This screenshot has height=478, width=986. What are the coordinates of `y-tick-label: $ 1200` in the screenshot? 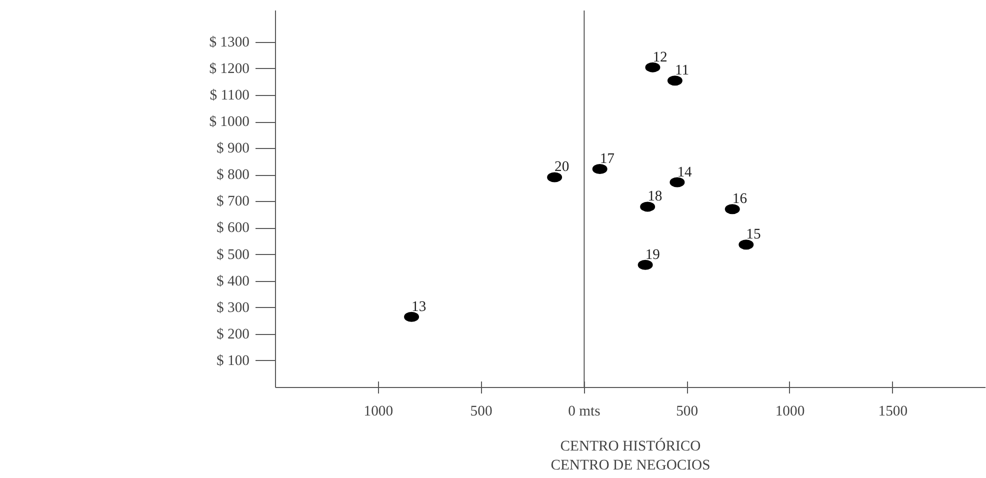 It's located at (229, 68).